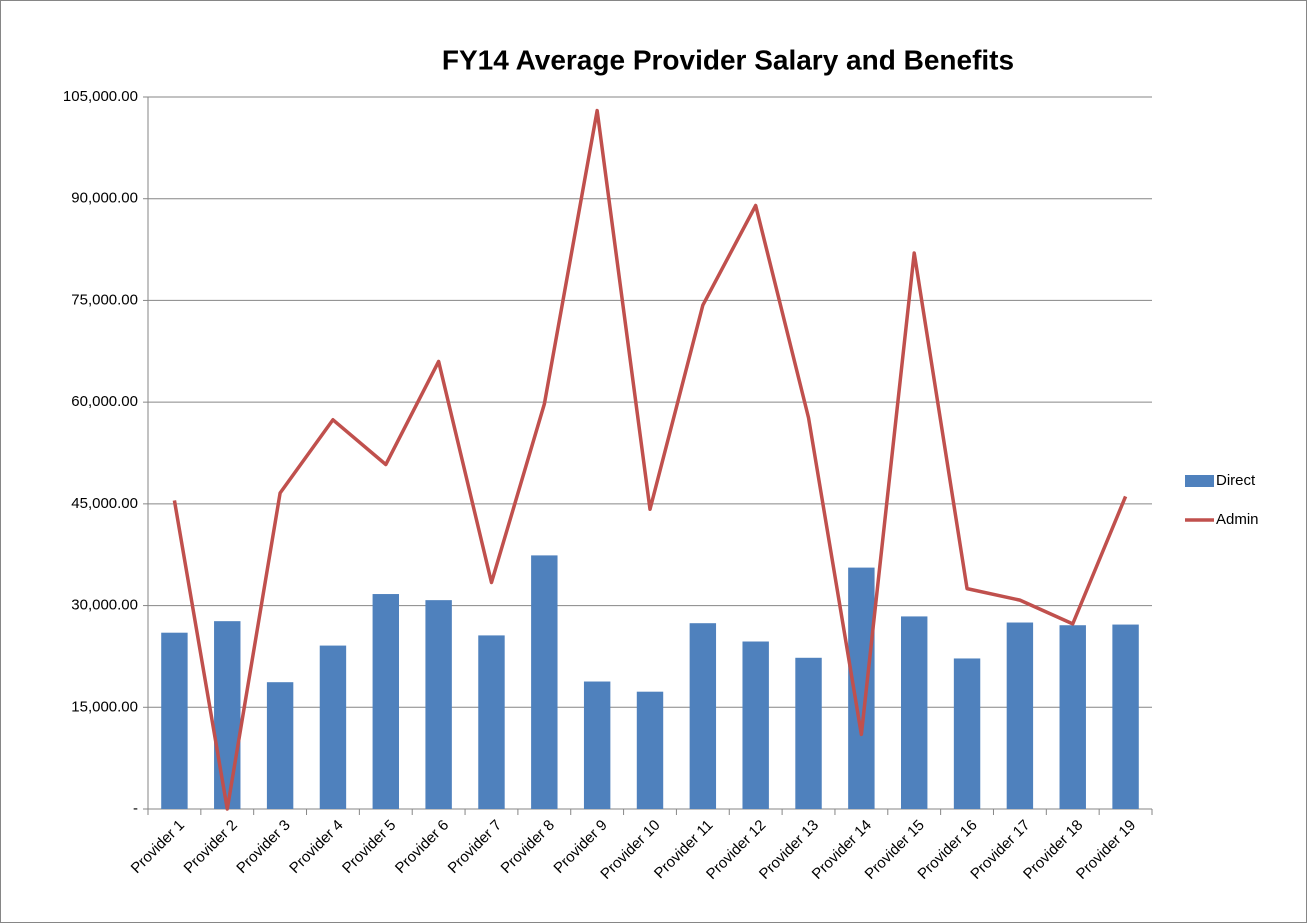 This screenshot has width=1308, height=924. Describe the element at coordinates (104, 503) in the screenshot. I see `y-tick-label: 45,000.00` at that location.